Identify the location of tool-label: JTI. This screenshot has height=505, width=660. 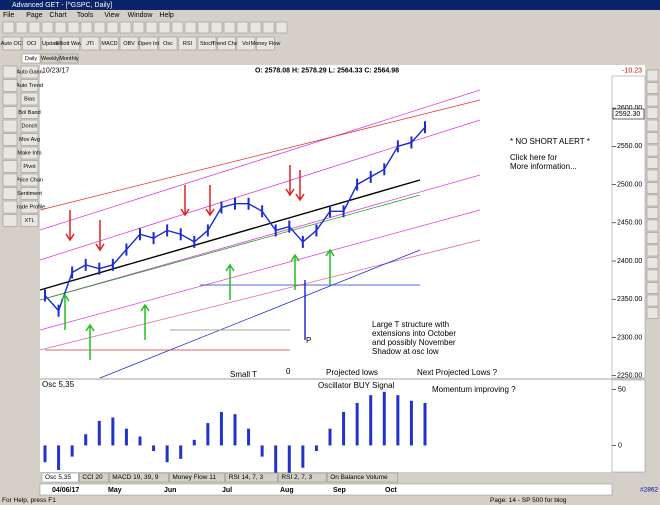
(90, 44).